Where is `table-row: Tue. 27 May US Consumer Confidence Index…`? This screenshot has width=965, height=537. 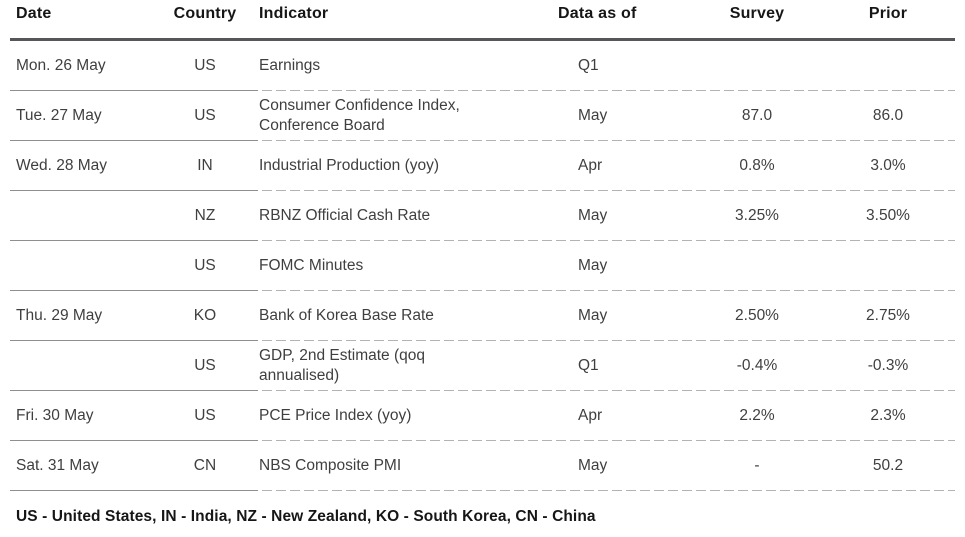
table-row: Tue. 27 May US Consumer Confidence Index… is located at coordinates (482, 116).